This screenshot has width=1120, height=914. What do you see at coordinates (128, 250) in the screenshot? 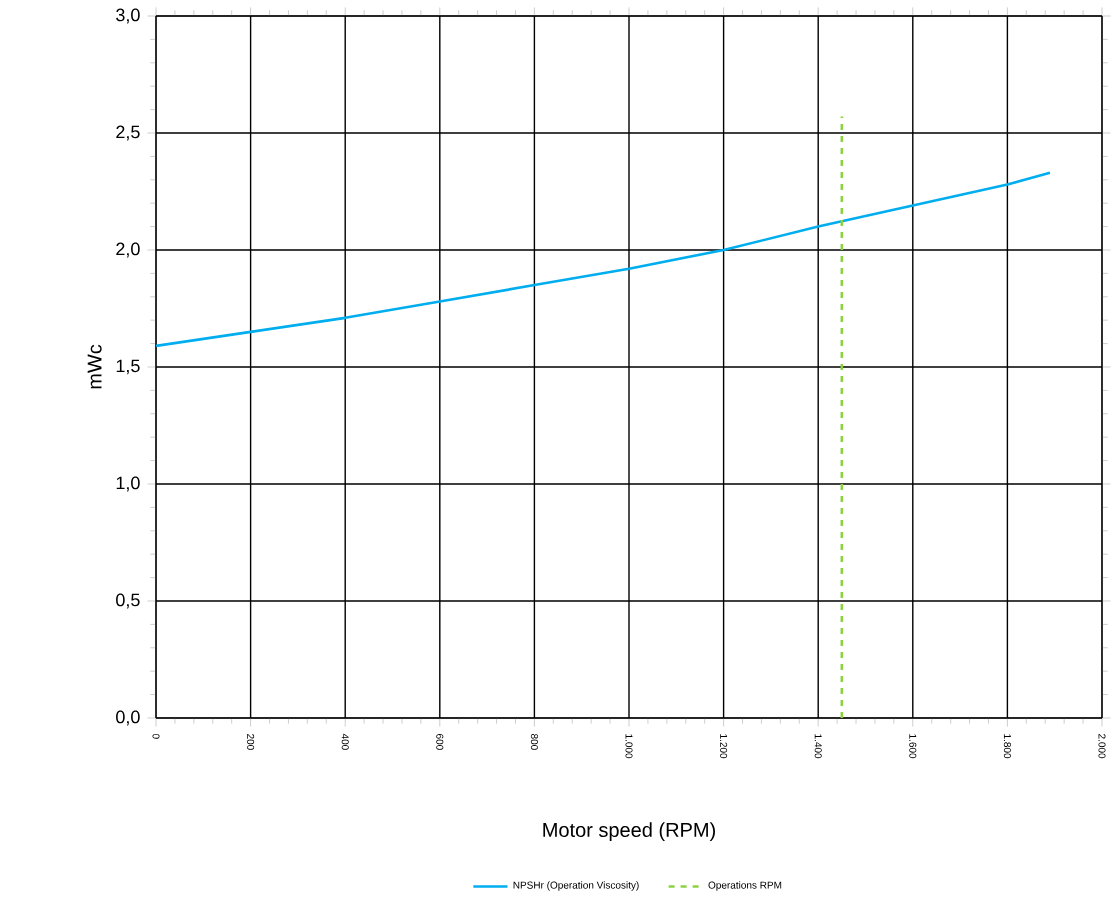
I see `y-tick-label: 2,0` at bounding box center [128, 250].